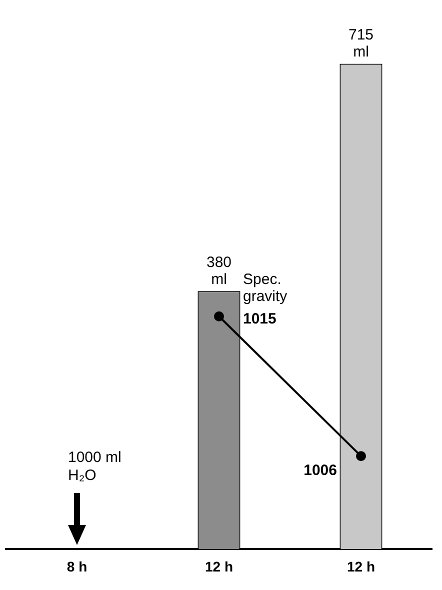 This screenshot has height=590, width=442. I want to click on data-label: 1006, so click(320, 471).